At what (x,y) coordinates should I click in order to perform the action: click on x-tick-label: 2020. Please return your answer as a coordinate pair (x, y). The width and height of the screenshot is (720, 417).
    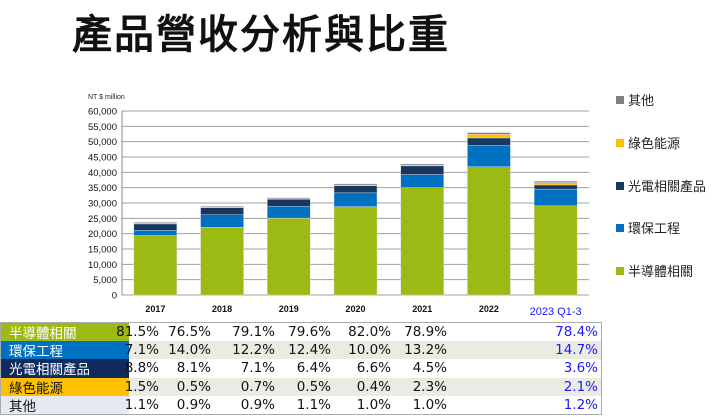
    Looking at the image, I should click on (355, 309).